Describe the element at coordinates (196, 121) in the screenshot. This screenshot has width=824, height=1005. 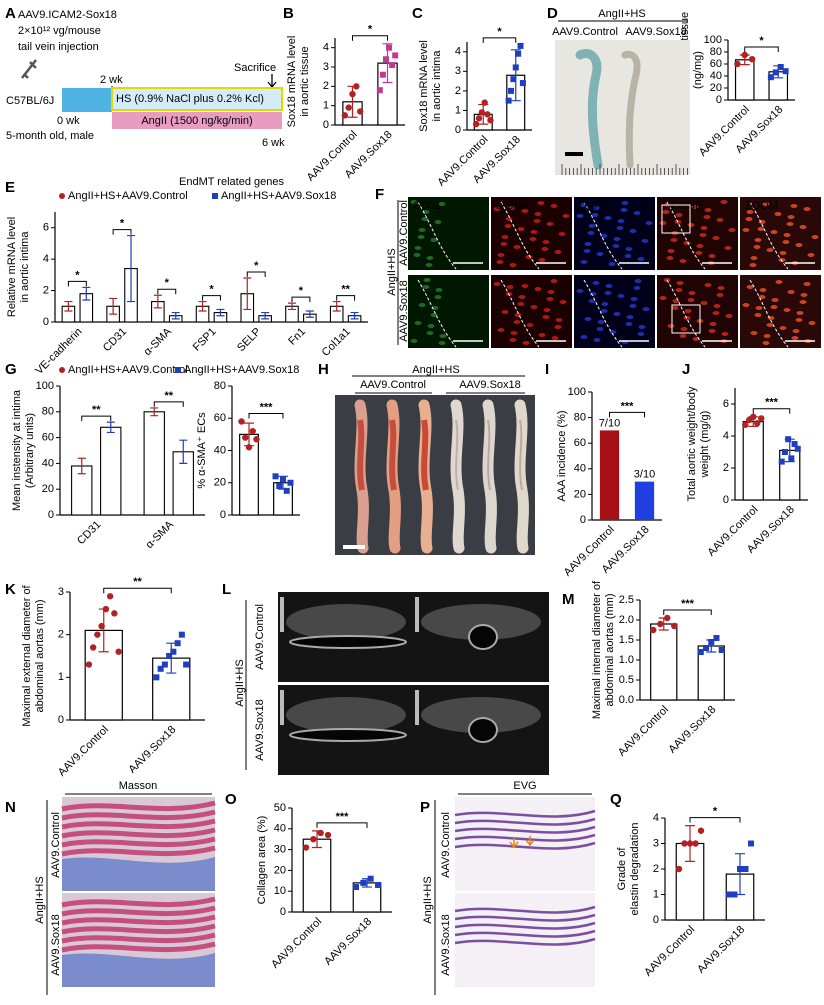
I see `label: AngII (1500 ng/kg/min)` at that location.